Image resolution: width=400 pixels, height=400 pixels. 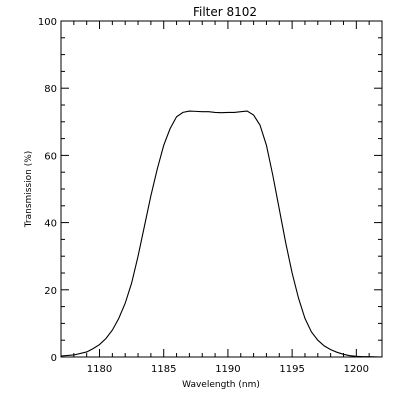 What do you see at coordinates (227, 369) in the screenshot?
I see `x-tick-label: 1190` at bounding box center [227, 369].